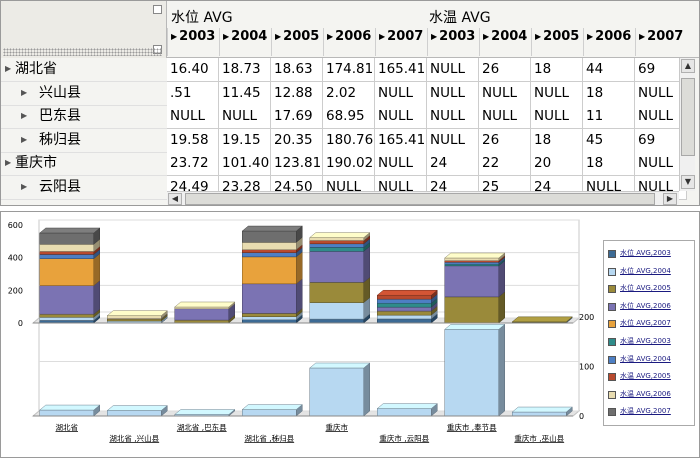  What do you see at coordinates (297, 140) in the screenshot?
I see `data-cell: 20.35` at bounding box center [297, 140].